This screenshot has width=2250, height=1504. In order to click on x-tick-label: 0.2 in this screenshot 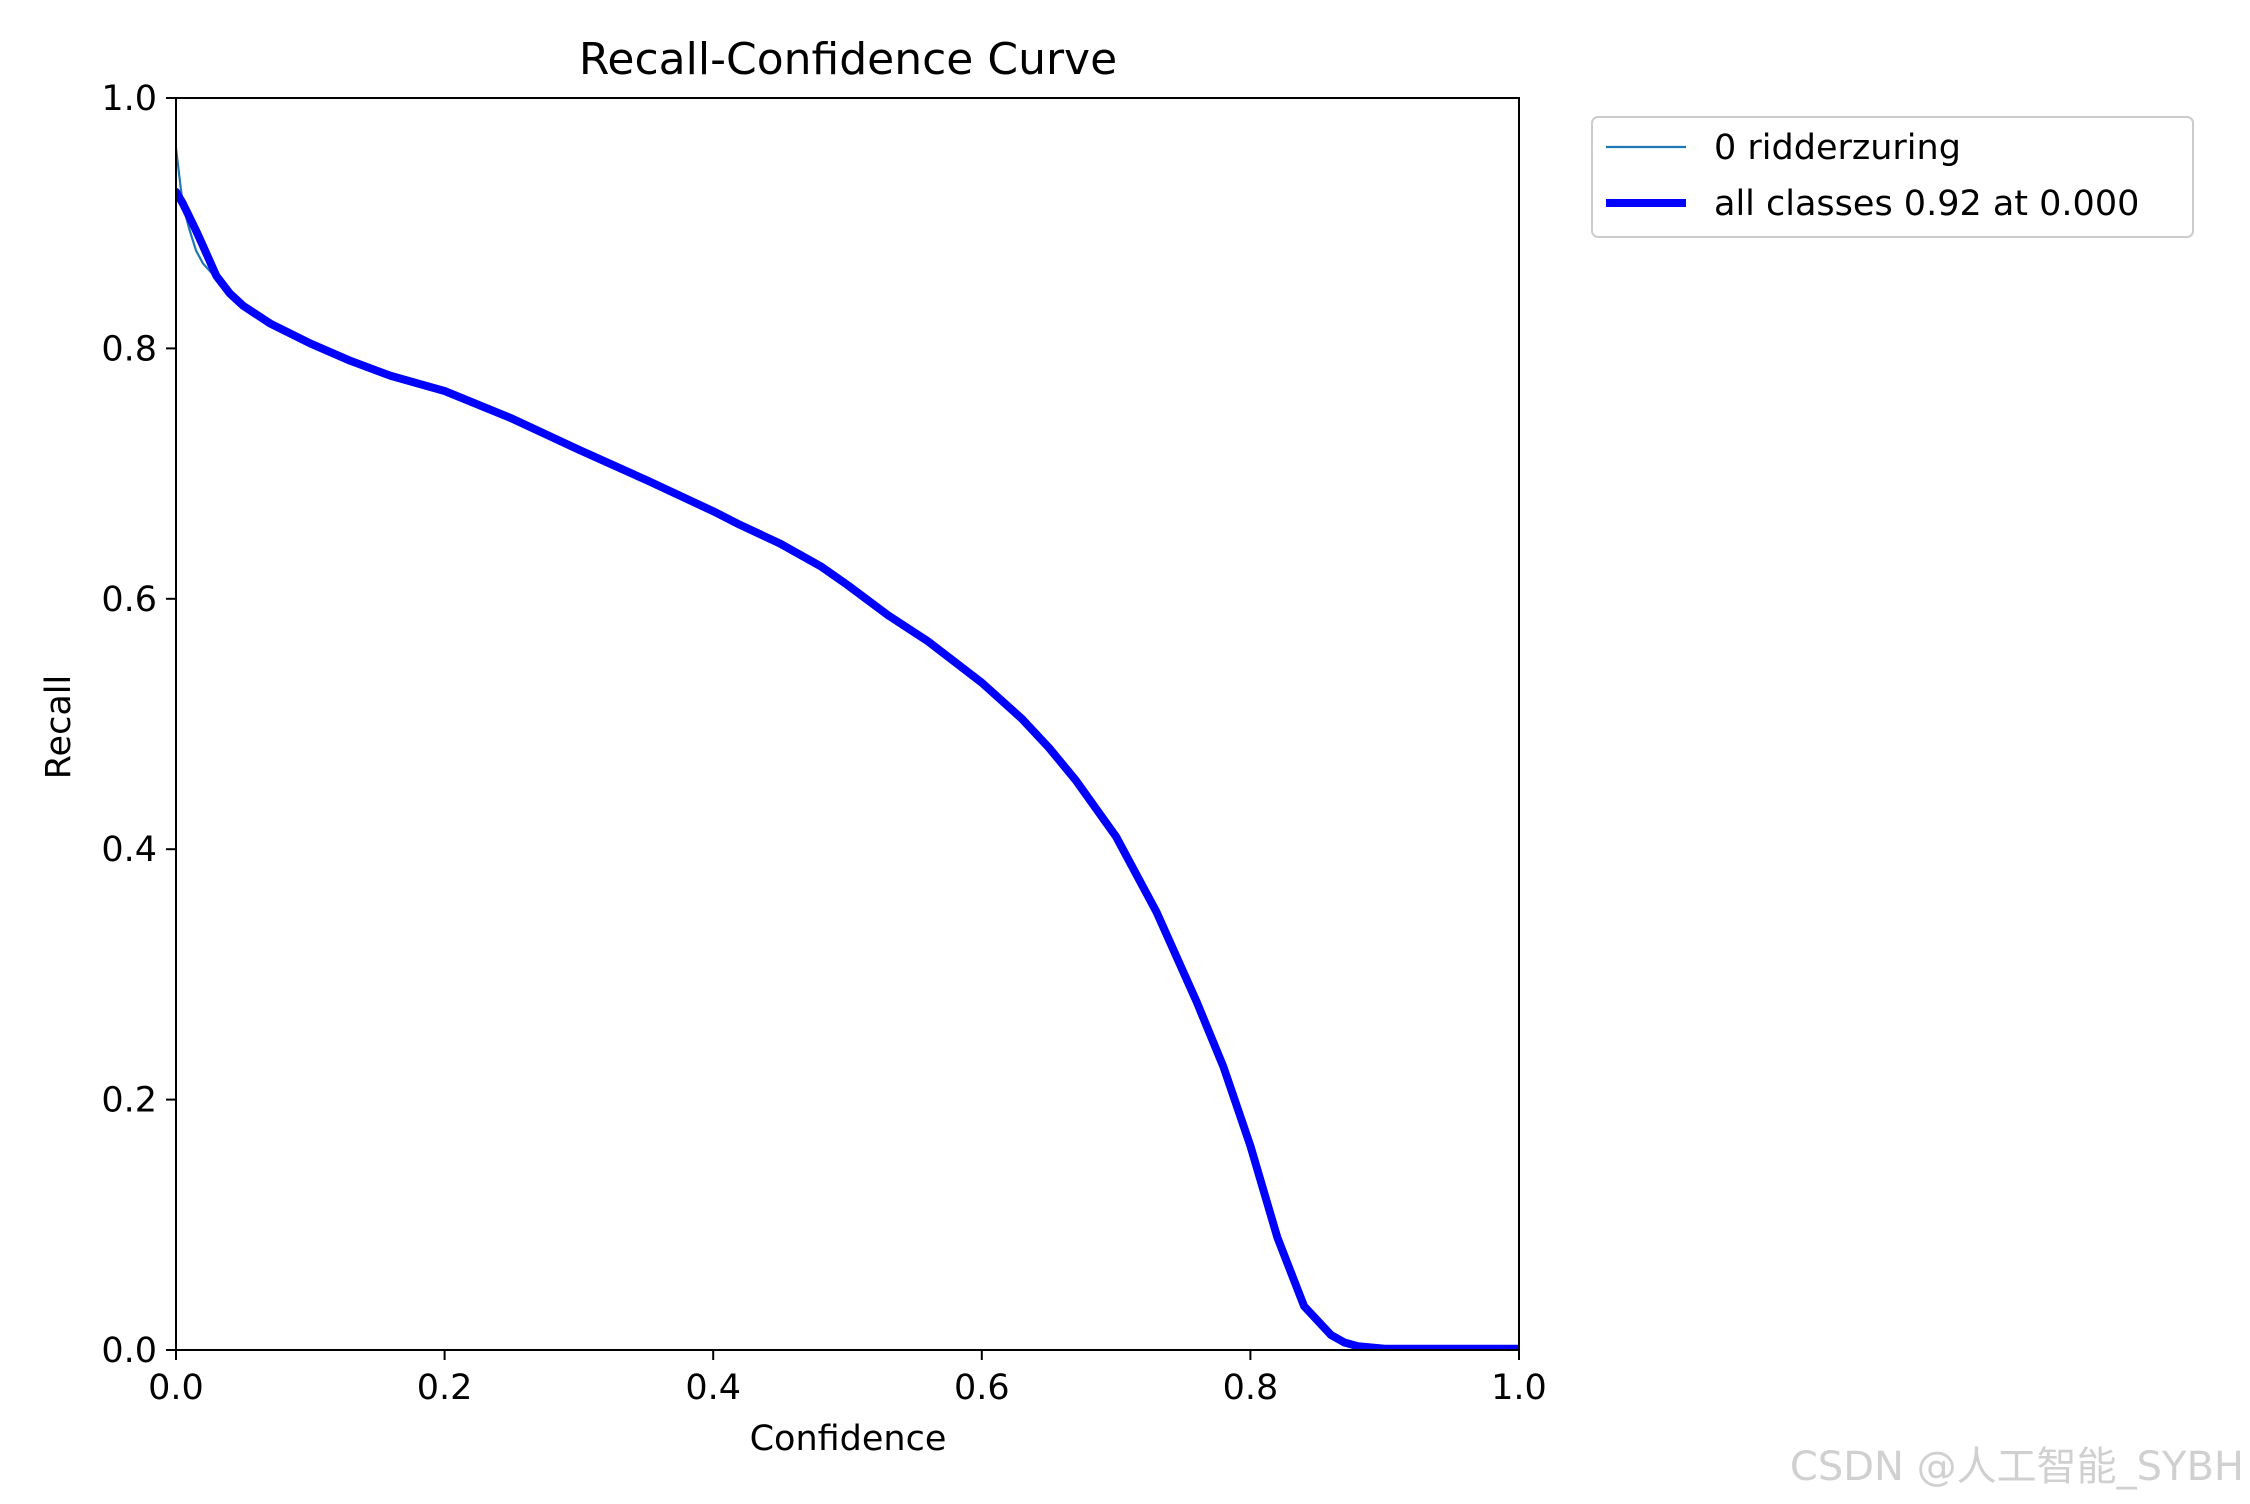, I will do `click(445, 1388)`.